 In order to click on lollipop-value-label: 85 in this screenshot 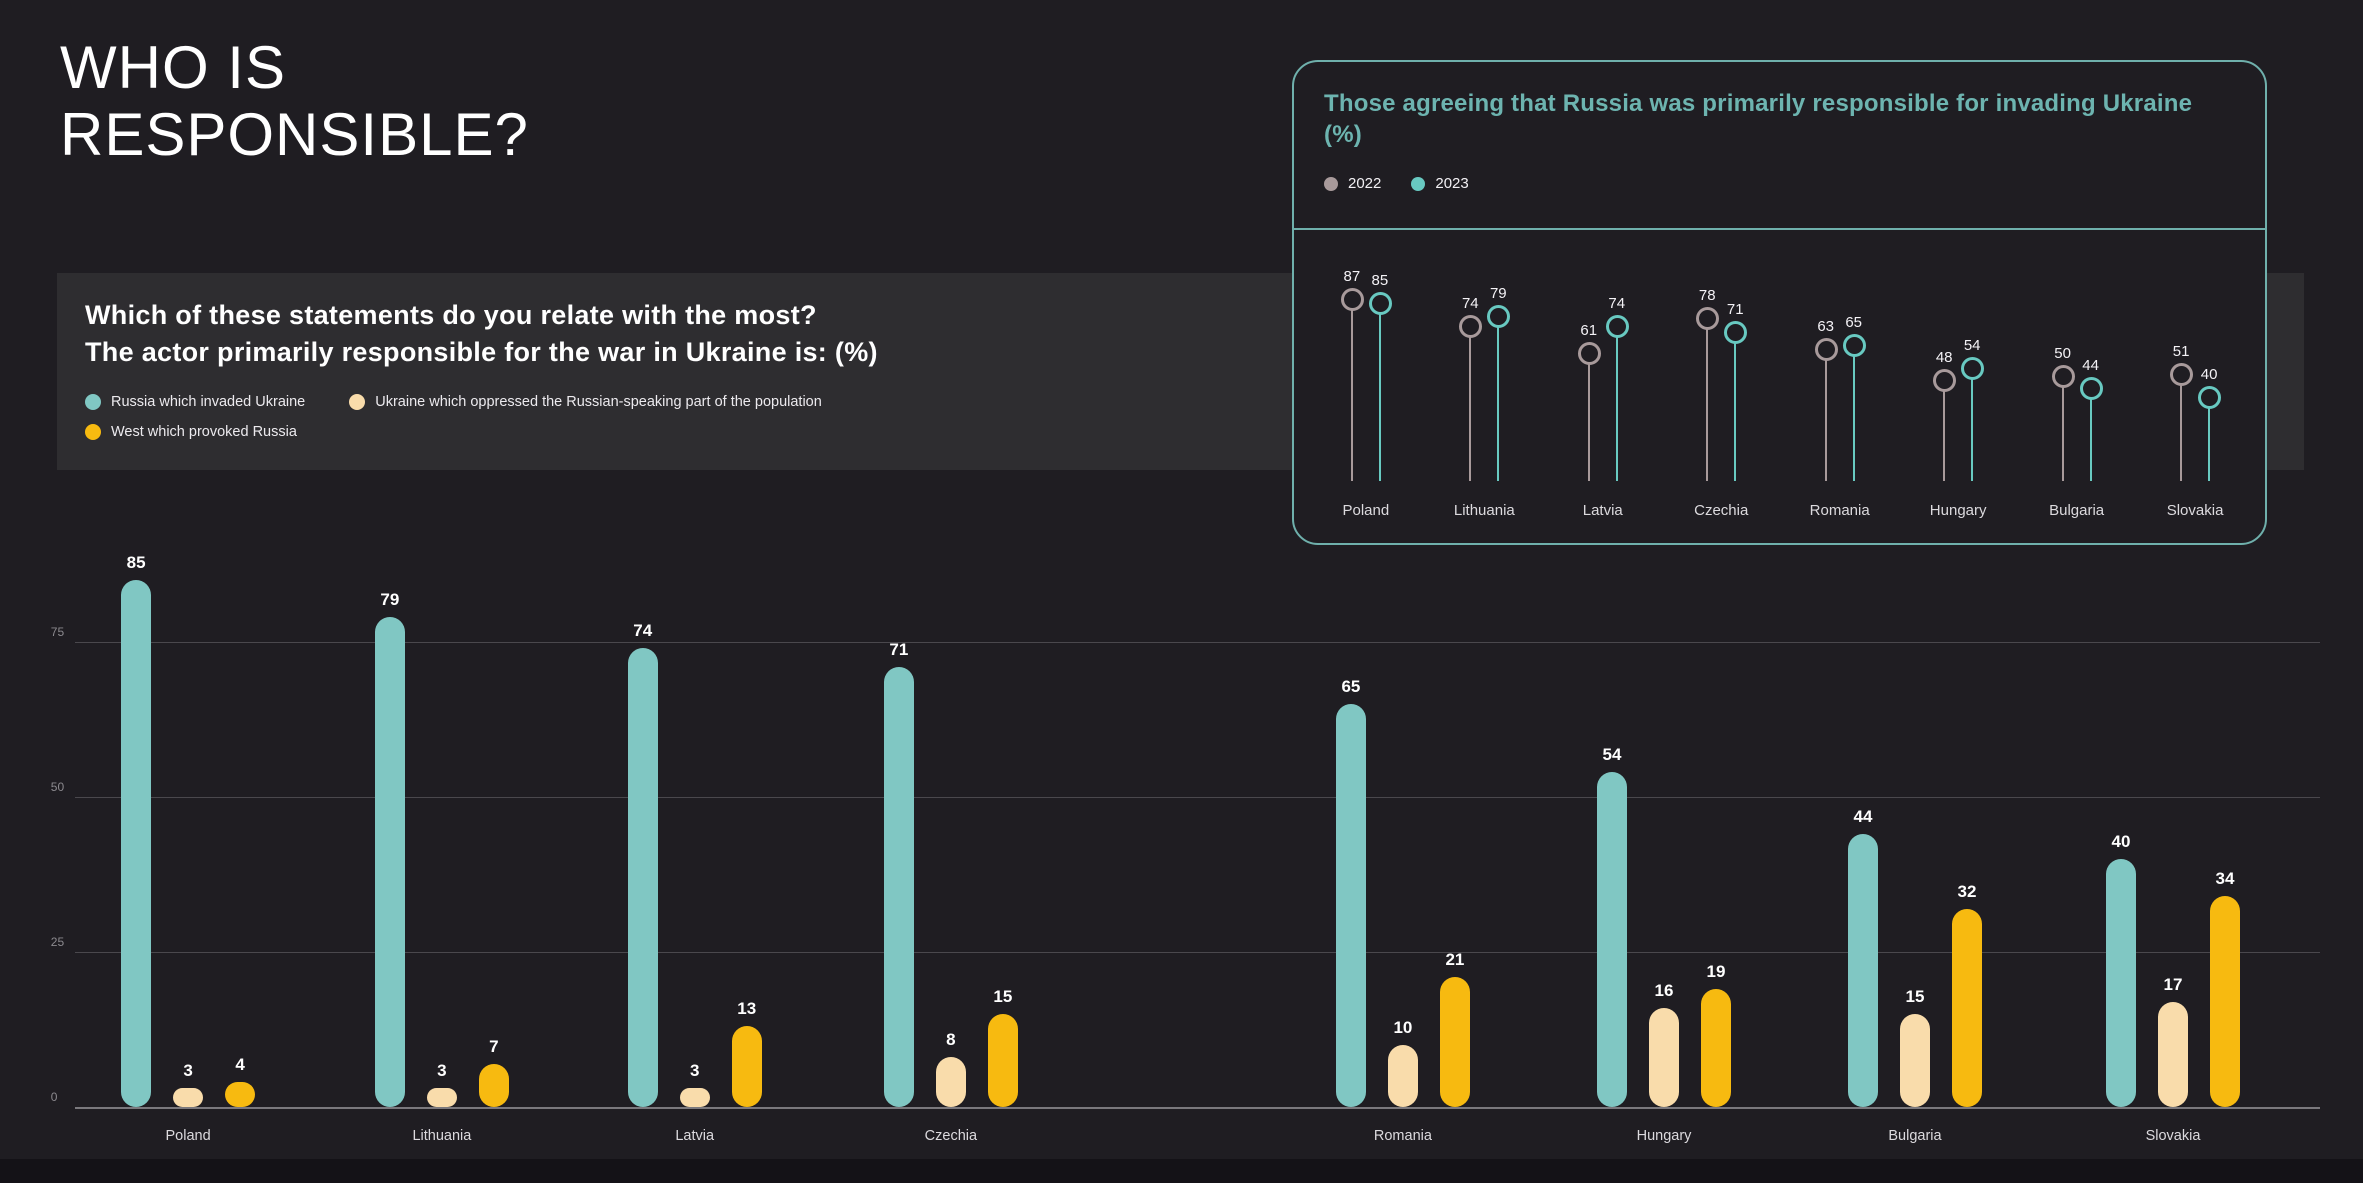, I will do `click(1380, 281)`.